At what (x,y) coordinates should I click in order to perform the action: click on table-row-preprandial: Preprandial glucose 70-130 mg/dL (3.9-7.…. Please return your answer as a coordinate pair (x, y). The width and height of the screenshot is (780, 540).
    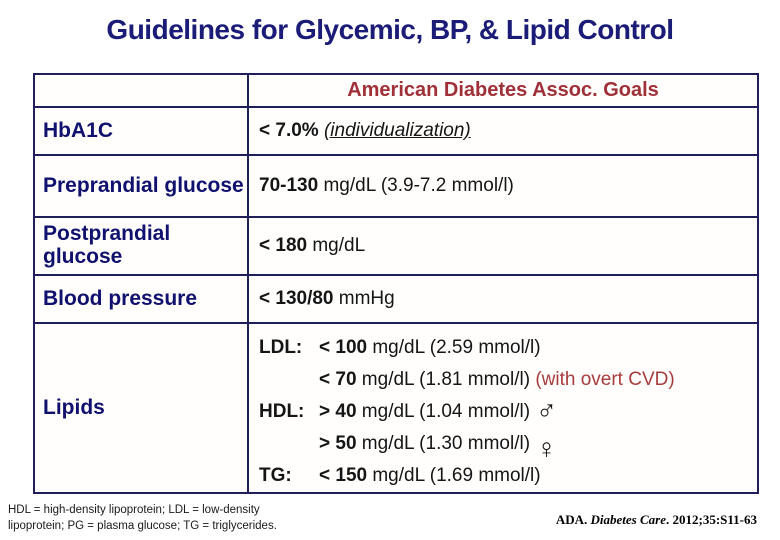
    Looking at the image, I should click on (396, 186).